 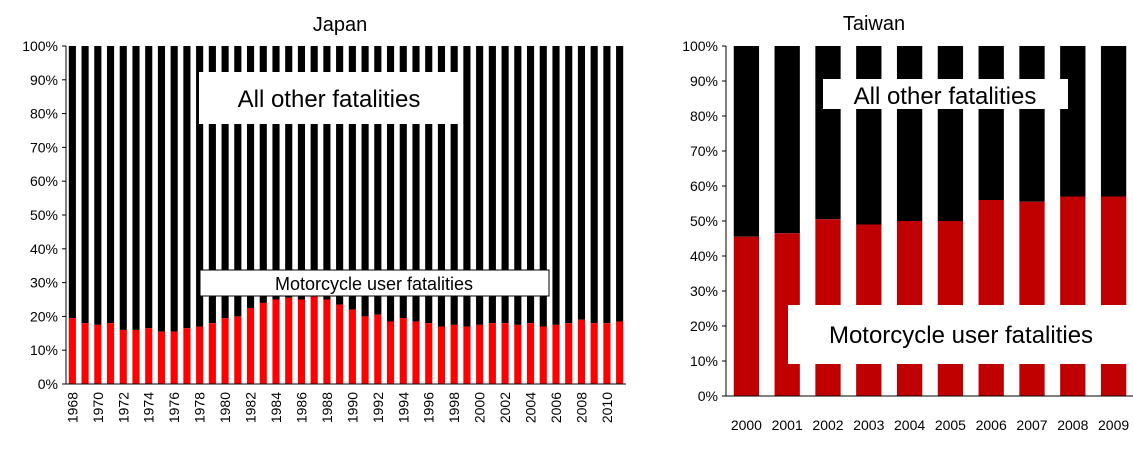 I want to click on japan-bar-other-1997, so click(x=441, y=186).